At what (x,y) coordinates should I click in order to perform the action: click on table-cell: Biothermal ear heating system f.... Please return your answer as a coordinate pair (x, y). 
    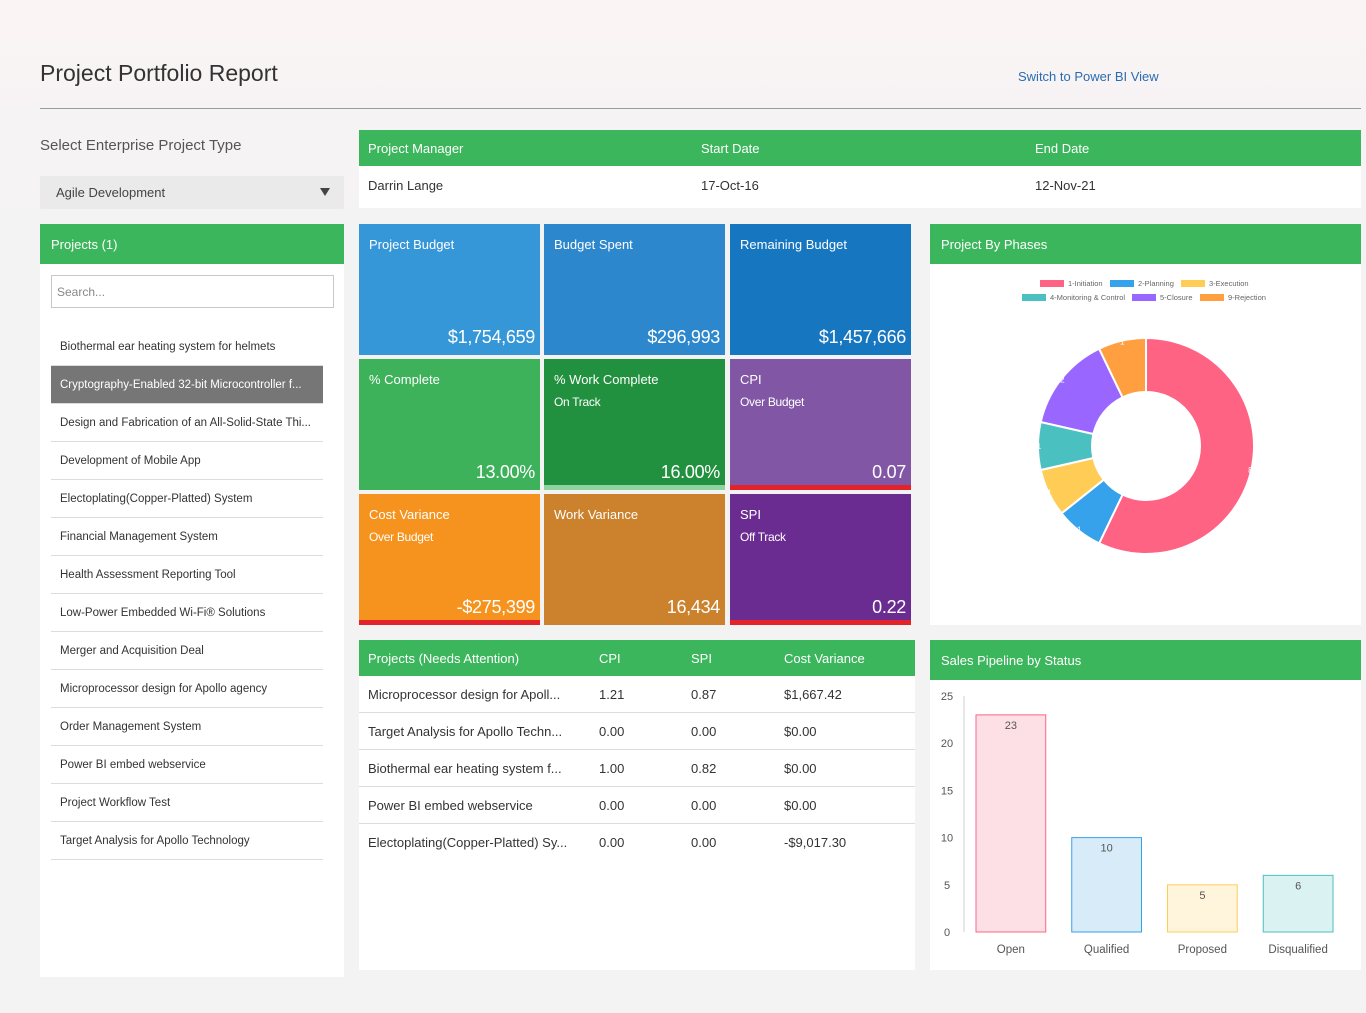
    Looking at the image, I should click on (465, 768).